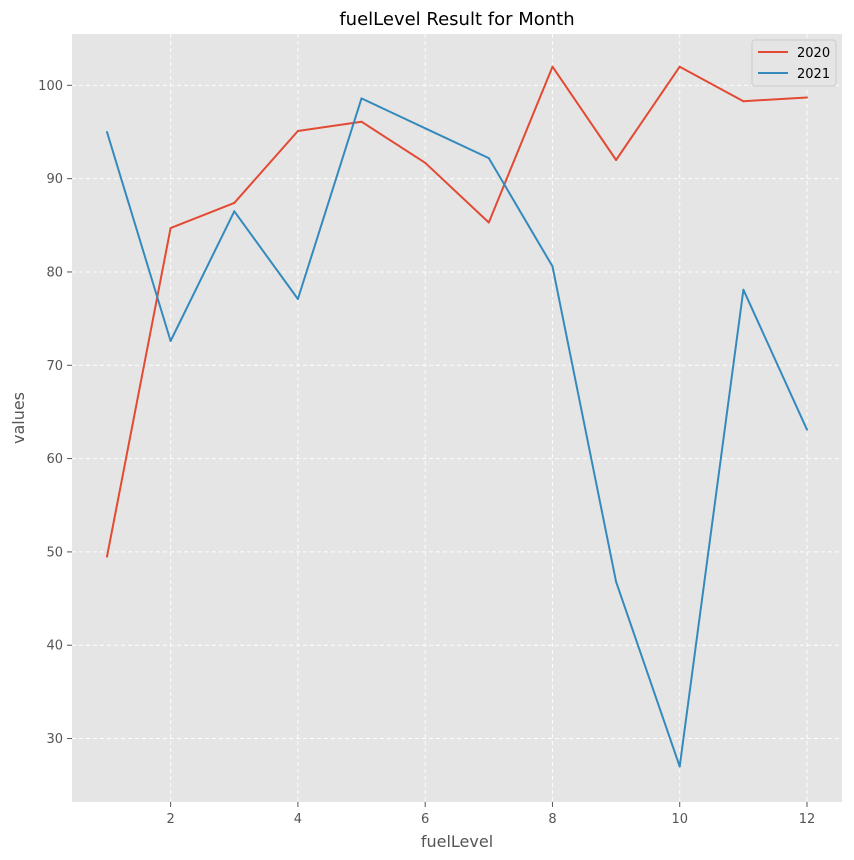 This screenshot has height=860, width=854. I want to click on y-tick-label: 100, so click(50, 86).